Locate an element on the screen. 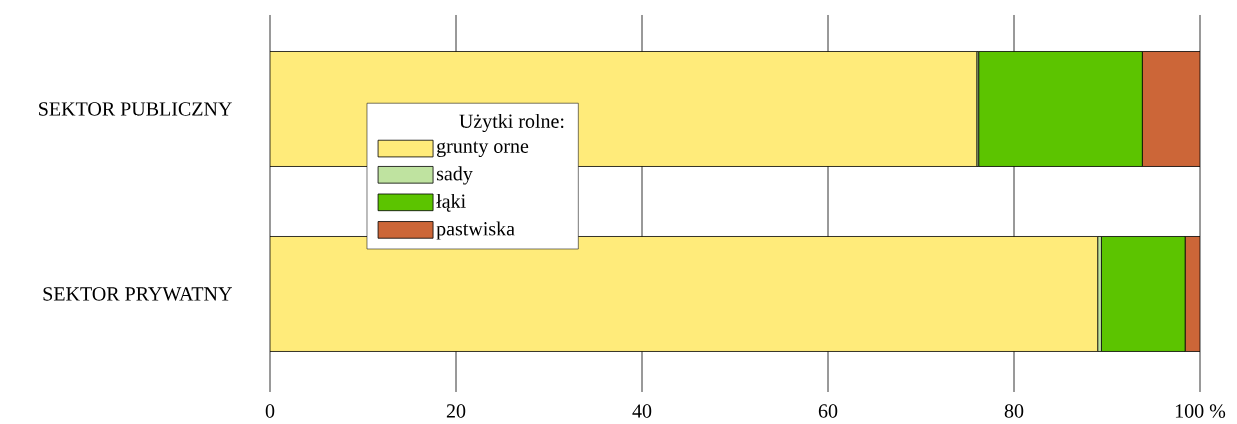  legend-label: pastwiska is located at coordinates (475, 230).